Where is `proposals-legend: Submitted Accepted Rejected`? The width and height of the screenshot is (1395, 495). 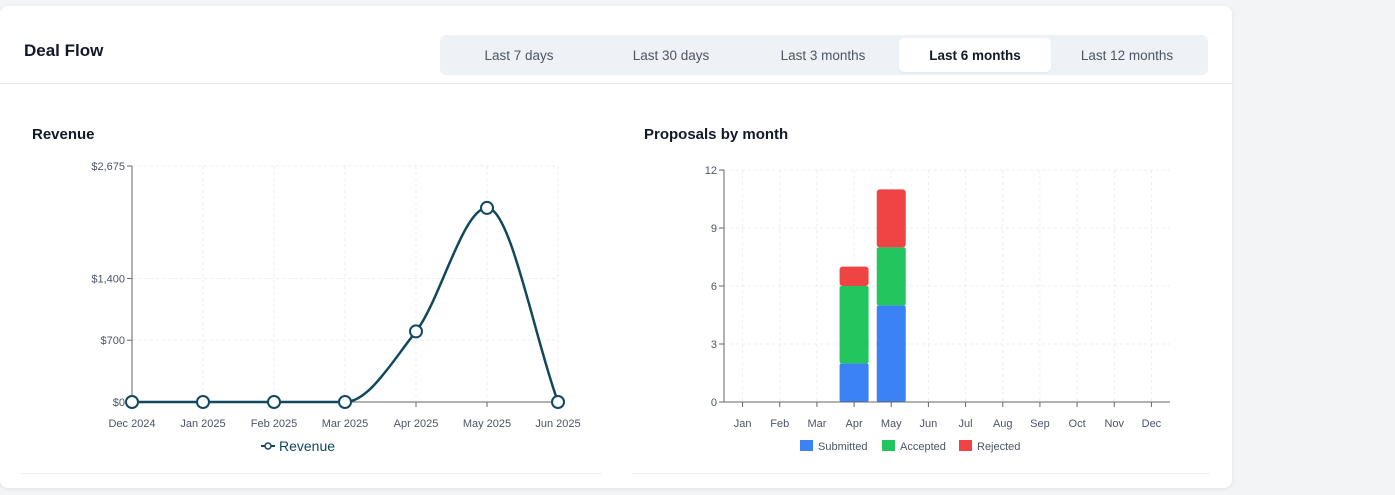 proposals-legend: Submitted Accepted Rejected is located at coordinates (910, 446).